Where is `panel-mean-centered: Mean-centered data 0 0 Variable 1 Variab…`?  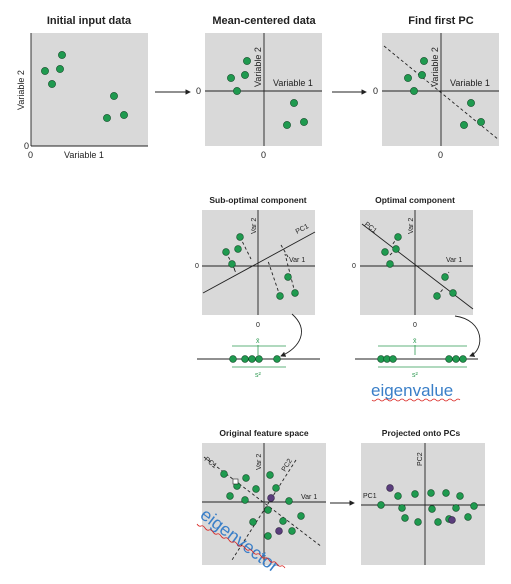 panel-mean-centered: Mean-centered data 0 0 Variable 1 Variab… is located at coordinates (259, 87).